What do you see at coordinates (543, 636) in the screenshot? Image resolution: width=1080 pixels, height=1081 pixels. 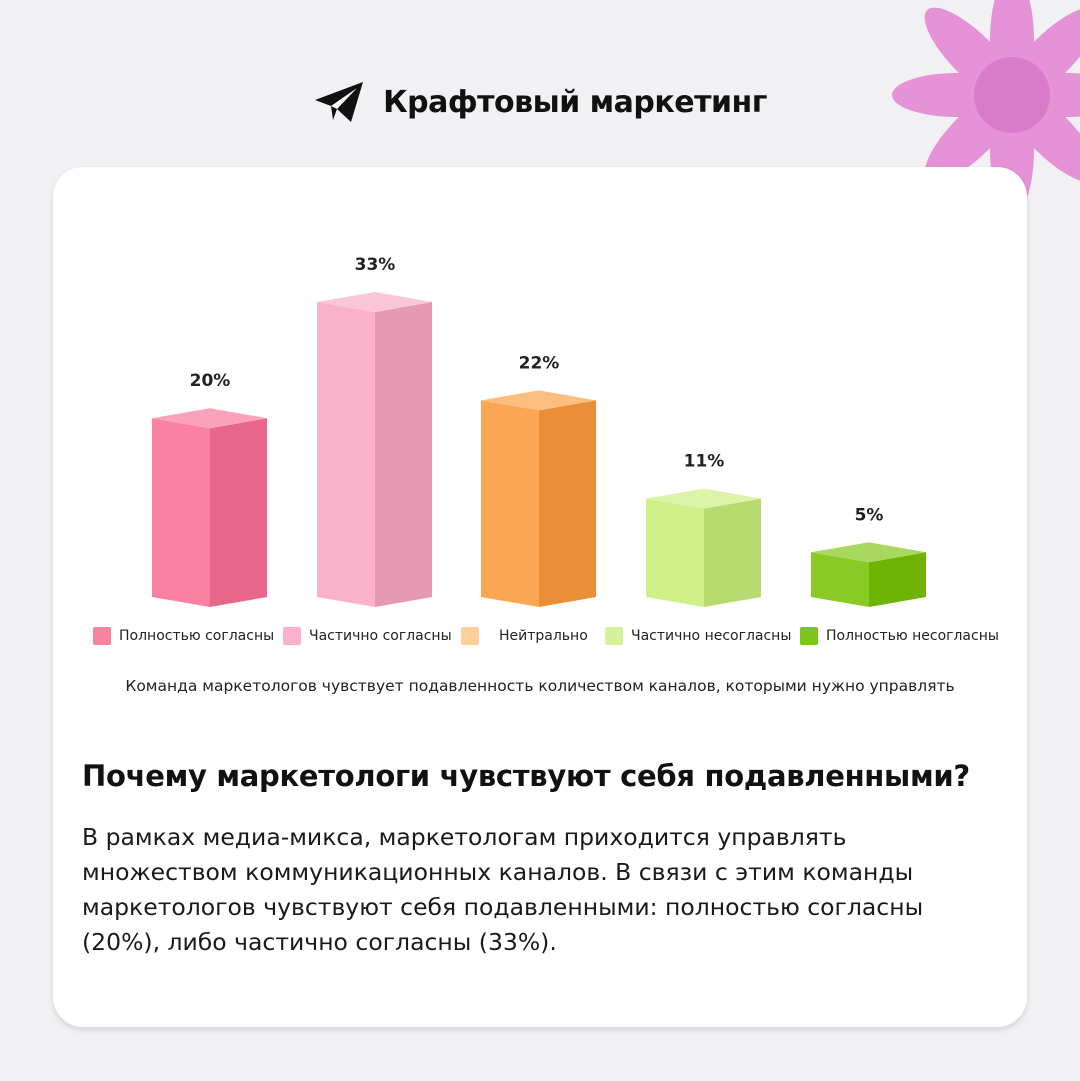 I see `legend-label: Нейтрально` at bounding box center [543, 636].